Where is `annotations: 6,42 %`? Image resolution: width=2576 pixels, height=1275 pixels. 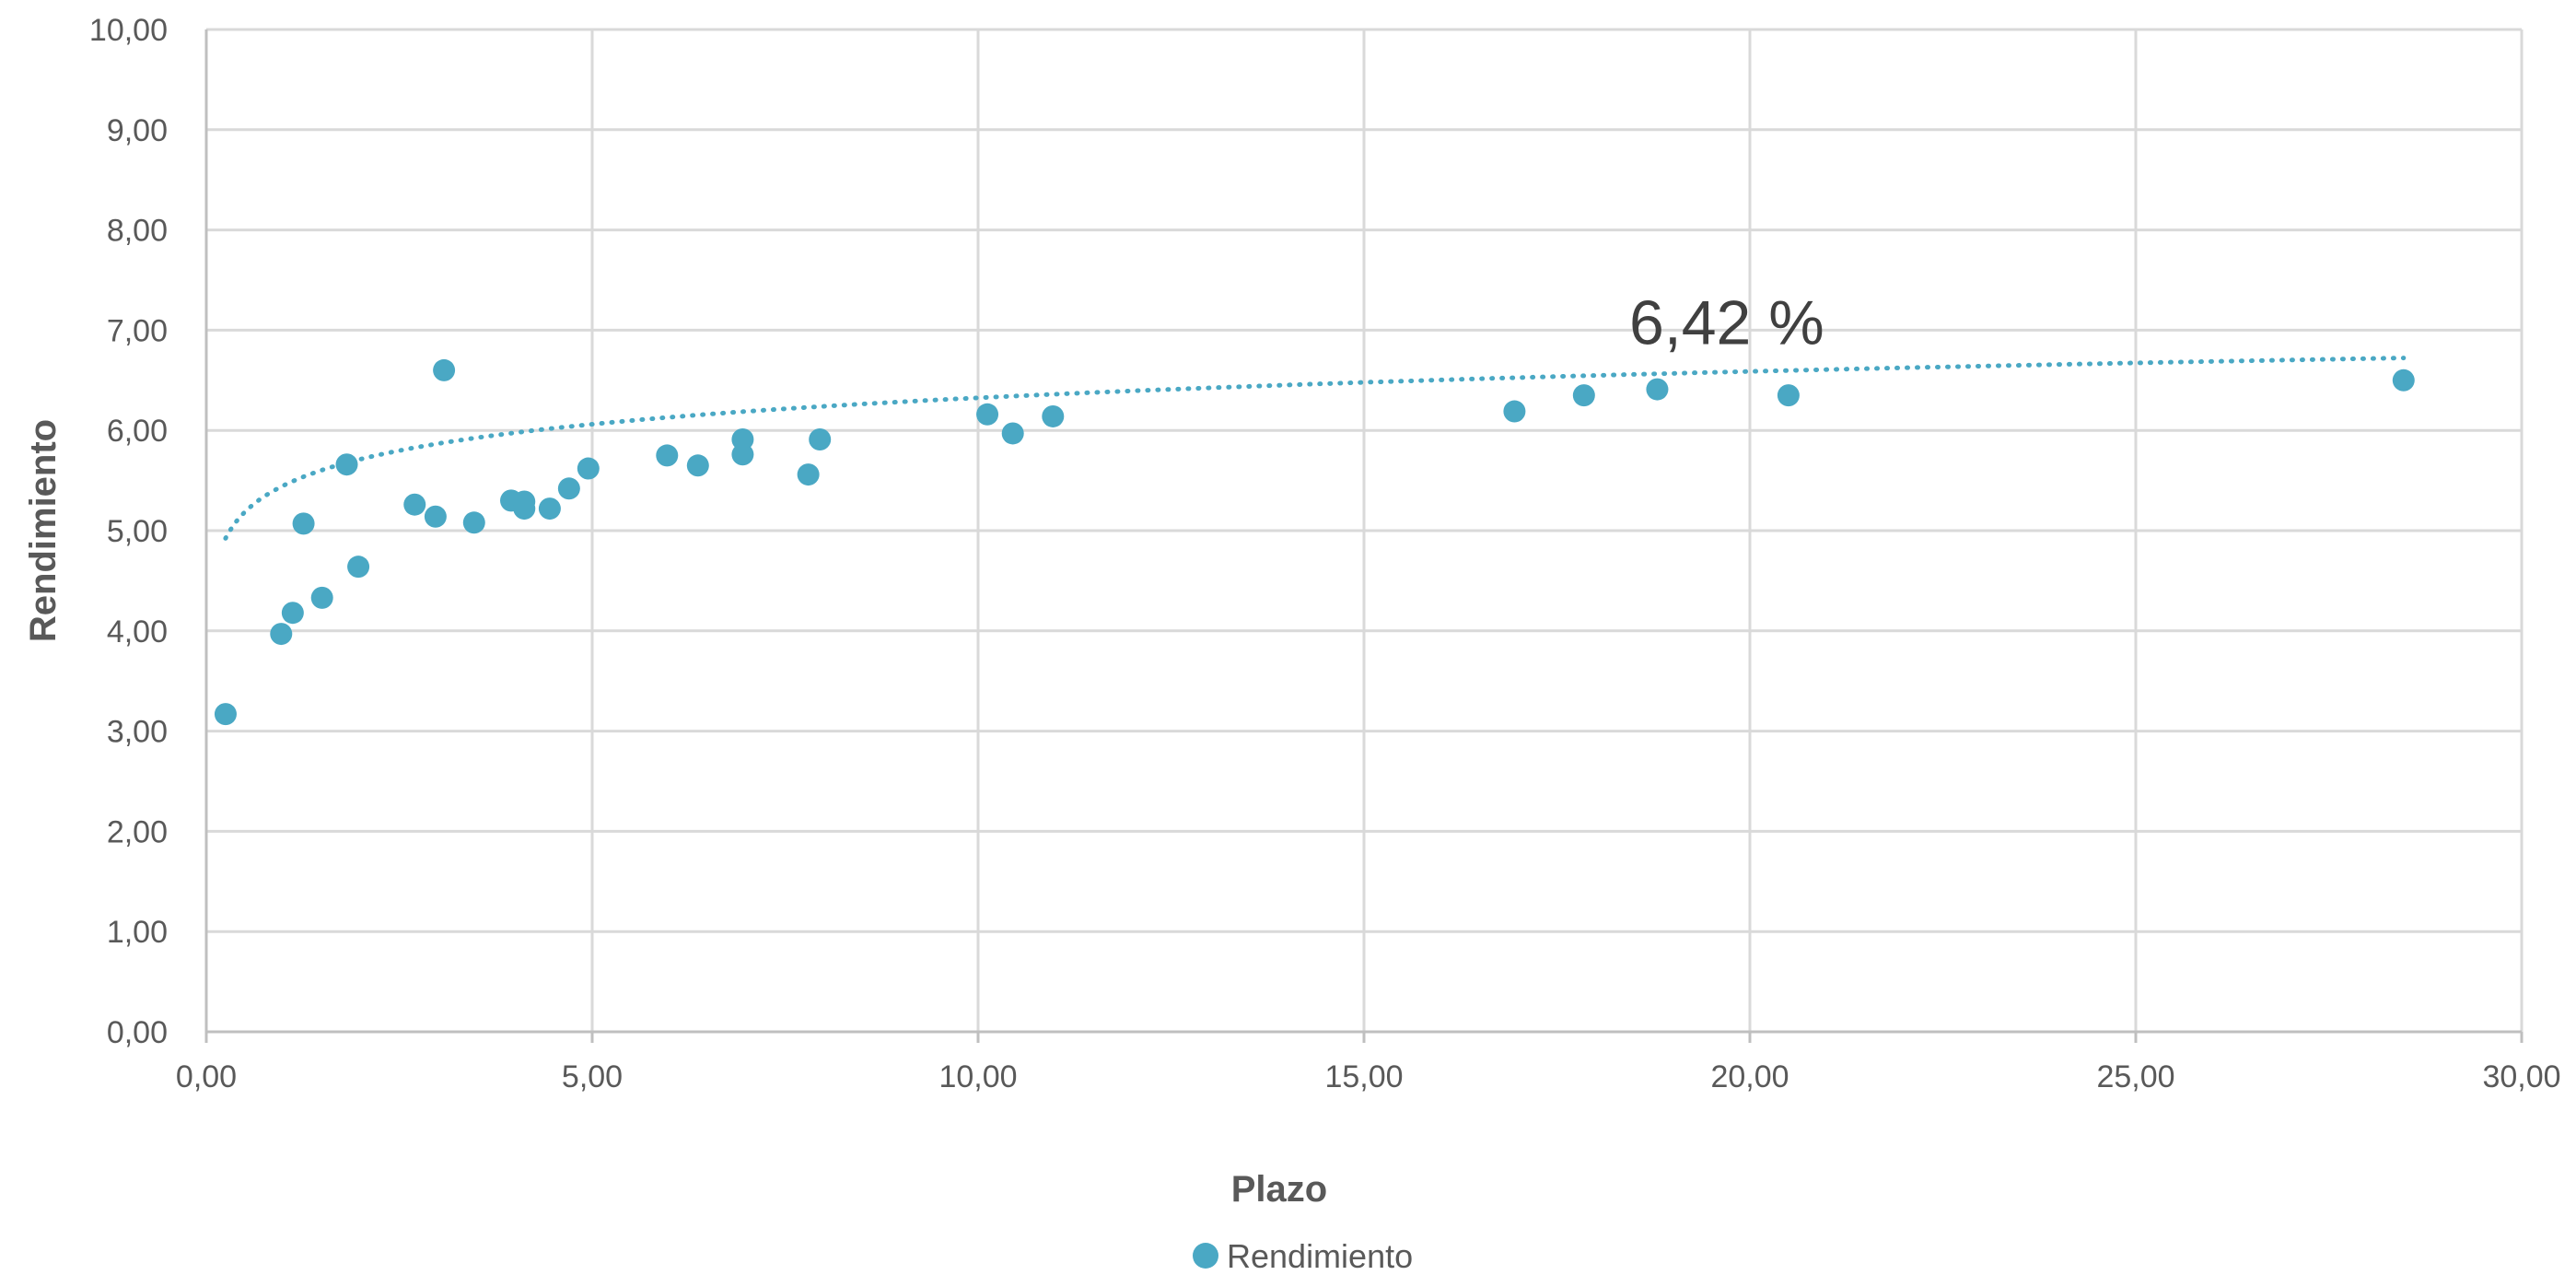 annotations: 6,42 % is located at coordinates (1726, 323).